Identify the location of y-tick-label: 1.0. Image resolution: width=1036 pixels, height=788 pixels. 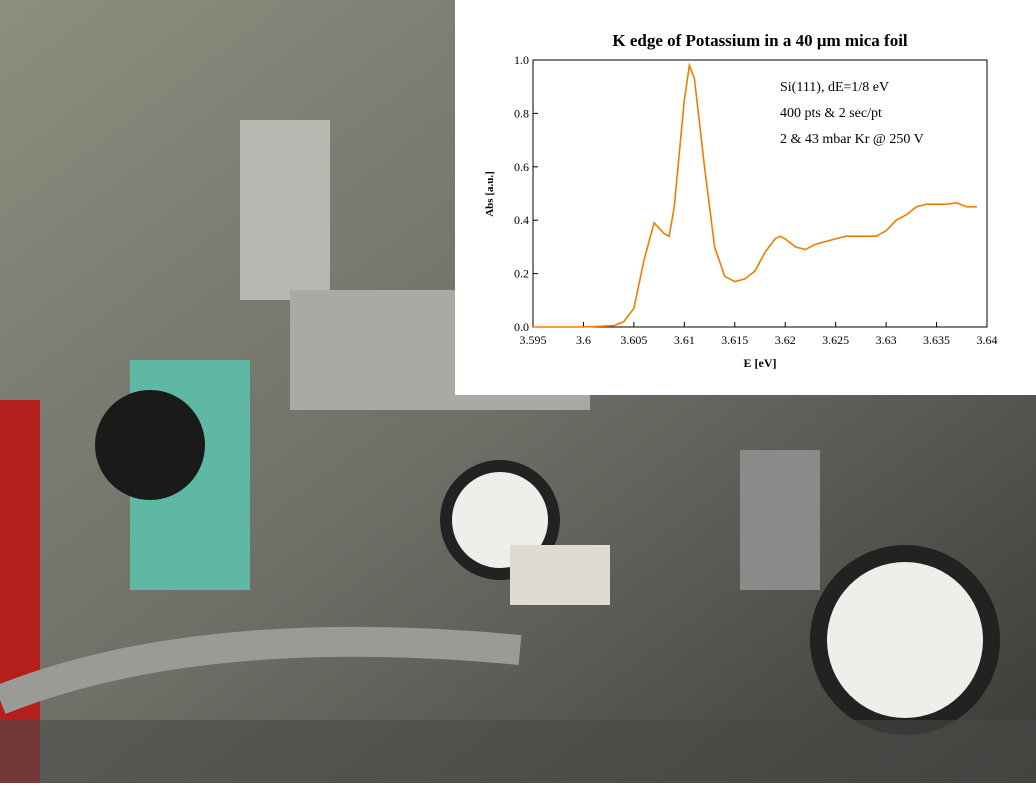
(521, 60).